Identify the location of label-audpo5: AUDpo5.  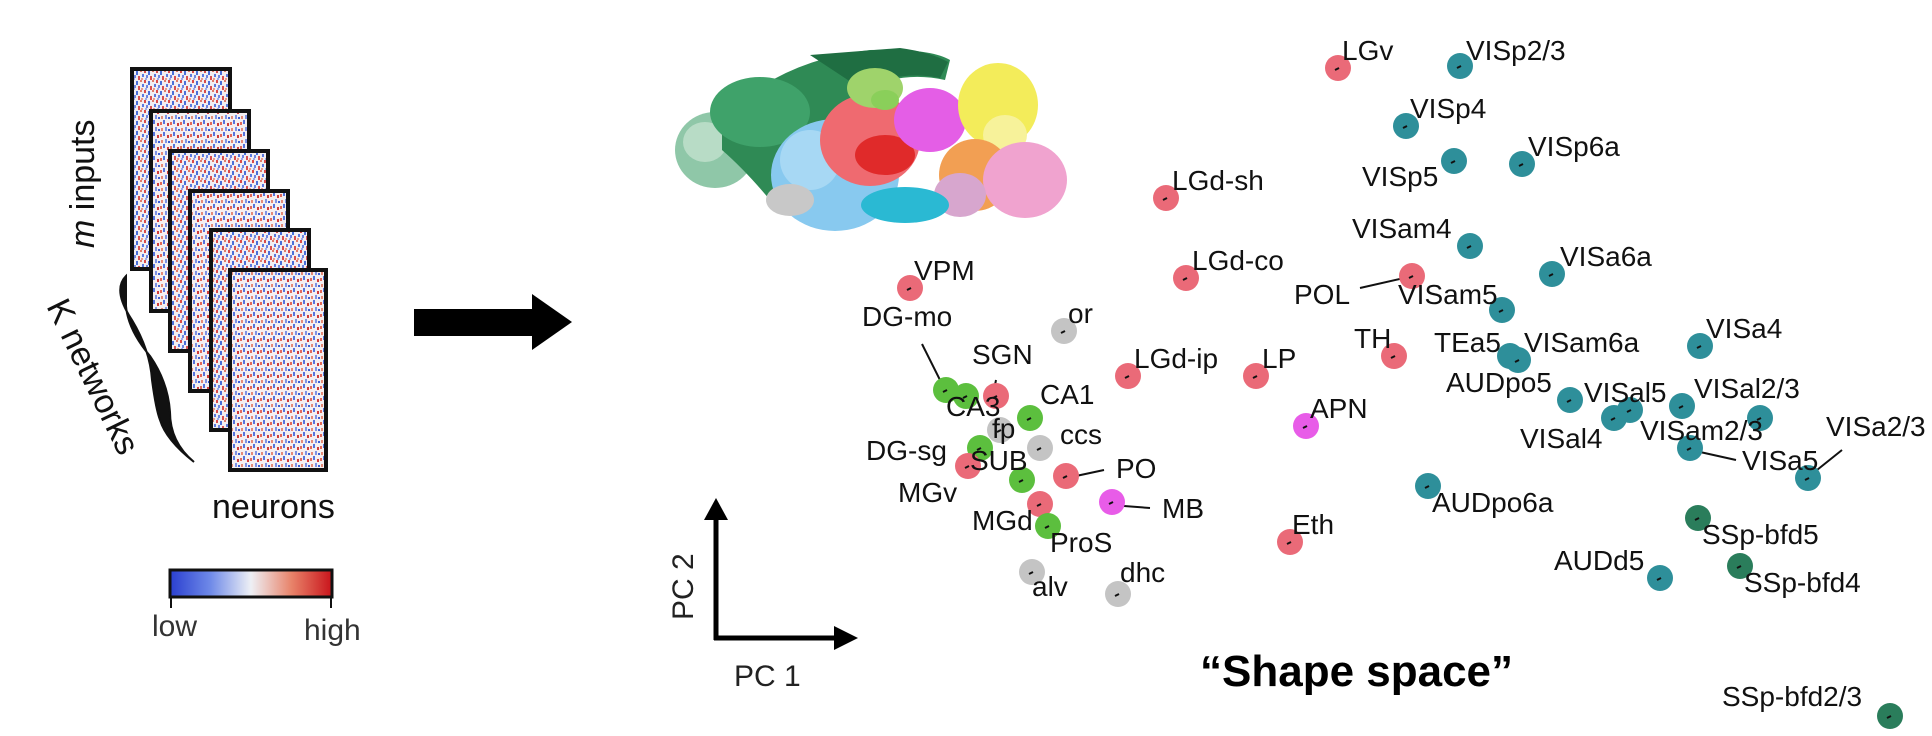
(1499, 382).